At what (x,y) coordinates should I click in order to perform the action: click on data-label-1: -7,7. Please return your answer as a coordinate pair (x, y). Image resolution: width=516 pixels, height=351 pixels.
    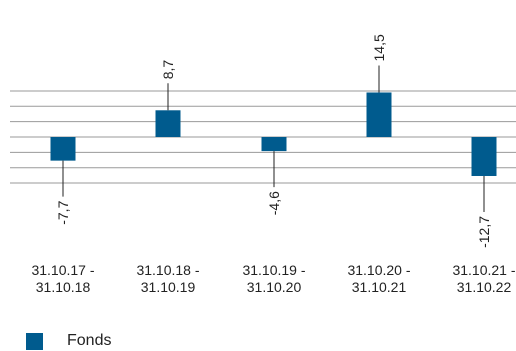
    Looking at the image, I should click on (63, 212).